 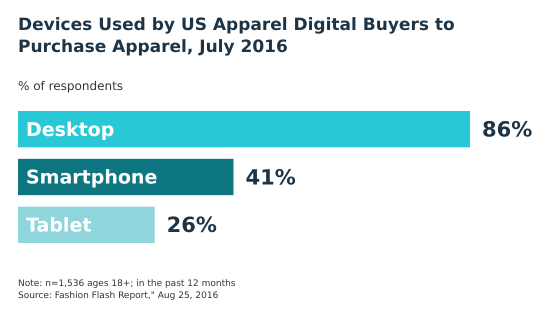 What do you see at coordinates (92, 177) in the screenshot?
I see `y-tick-label: Smartphone` at bounding box center [92, 177].